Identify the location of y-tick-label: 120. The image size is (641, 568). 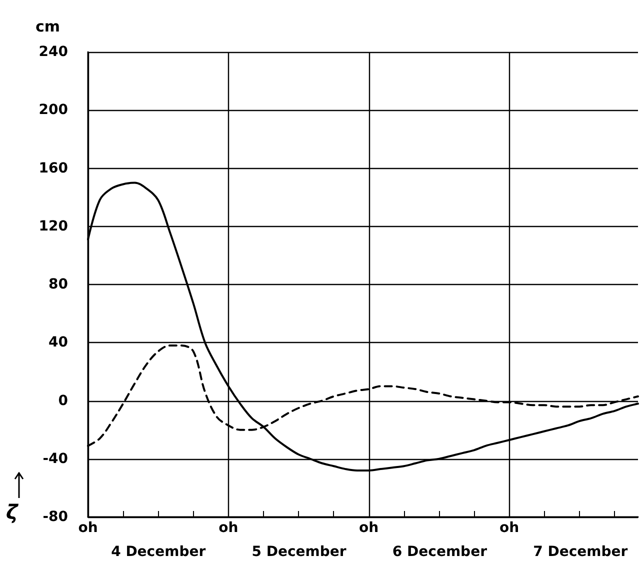
(53, 226).